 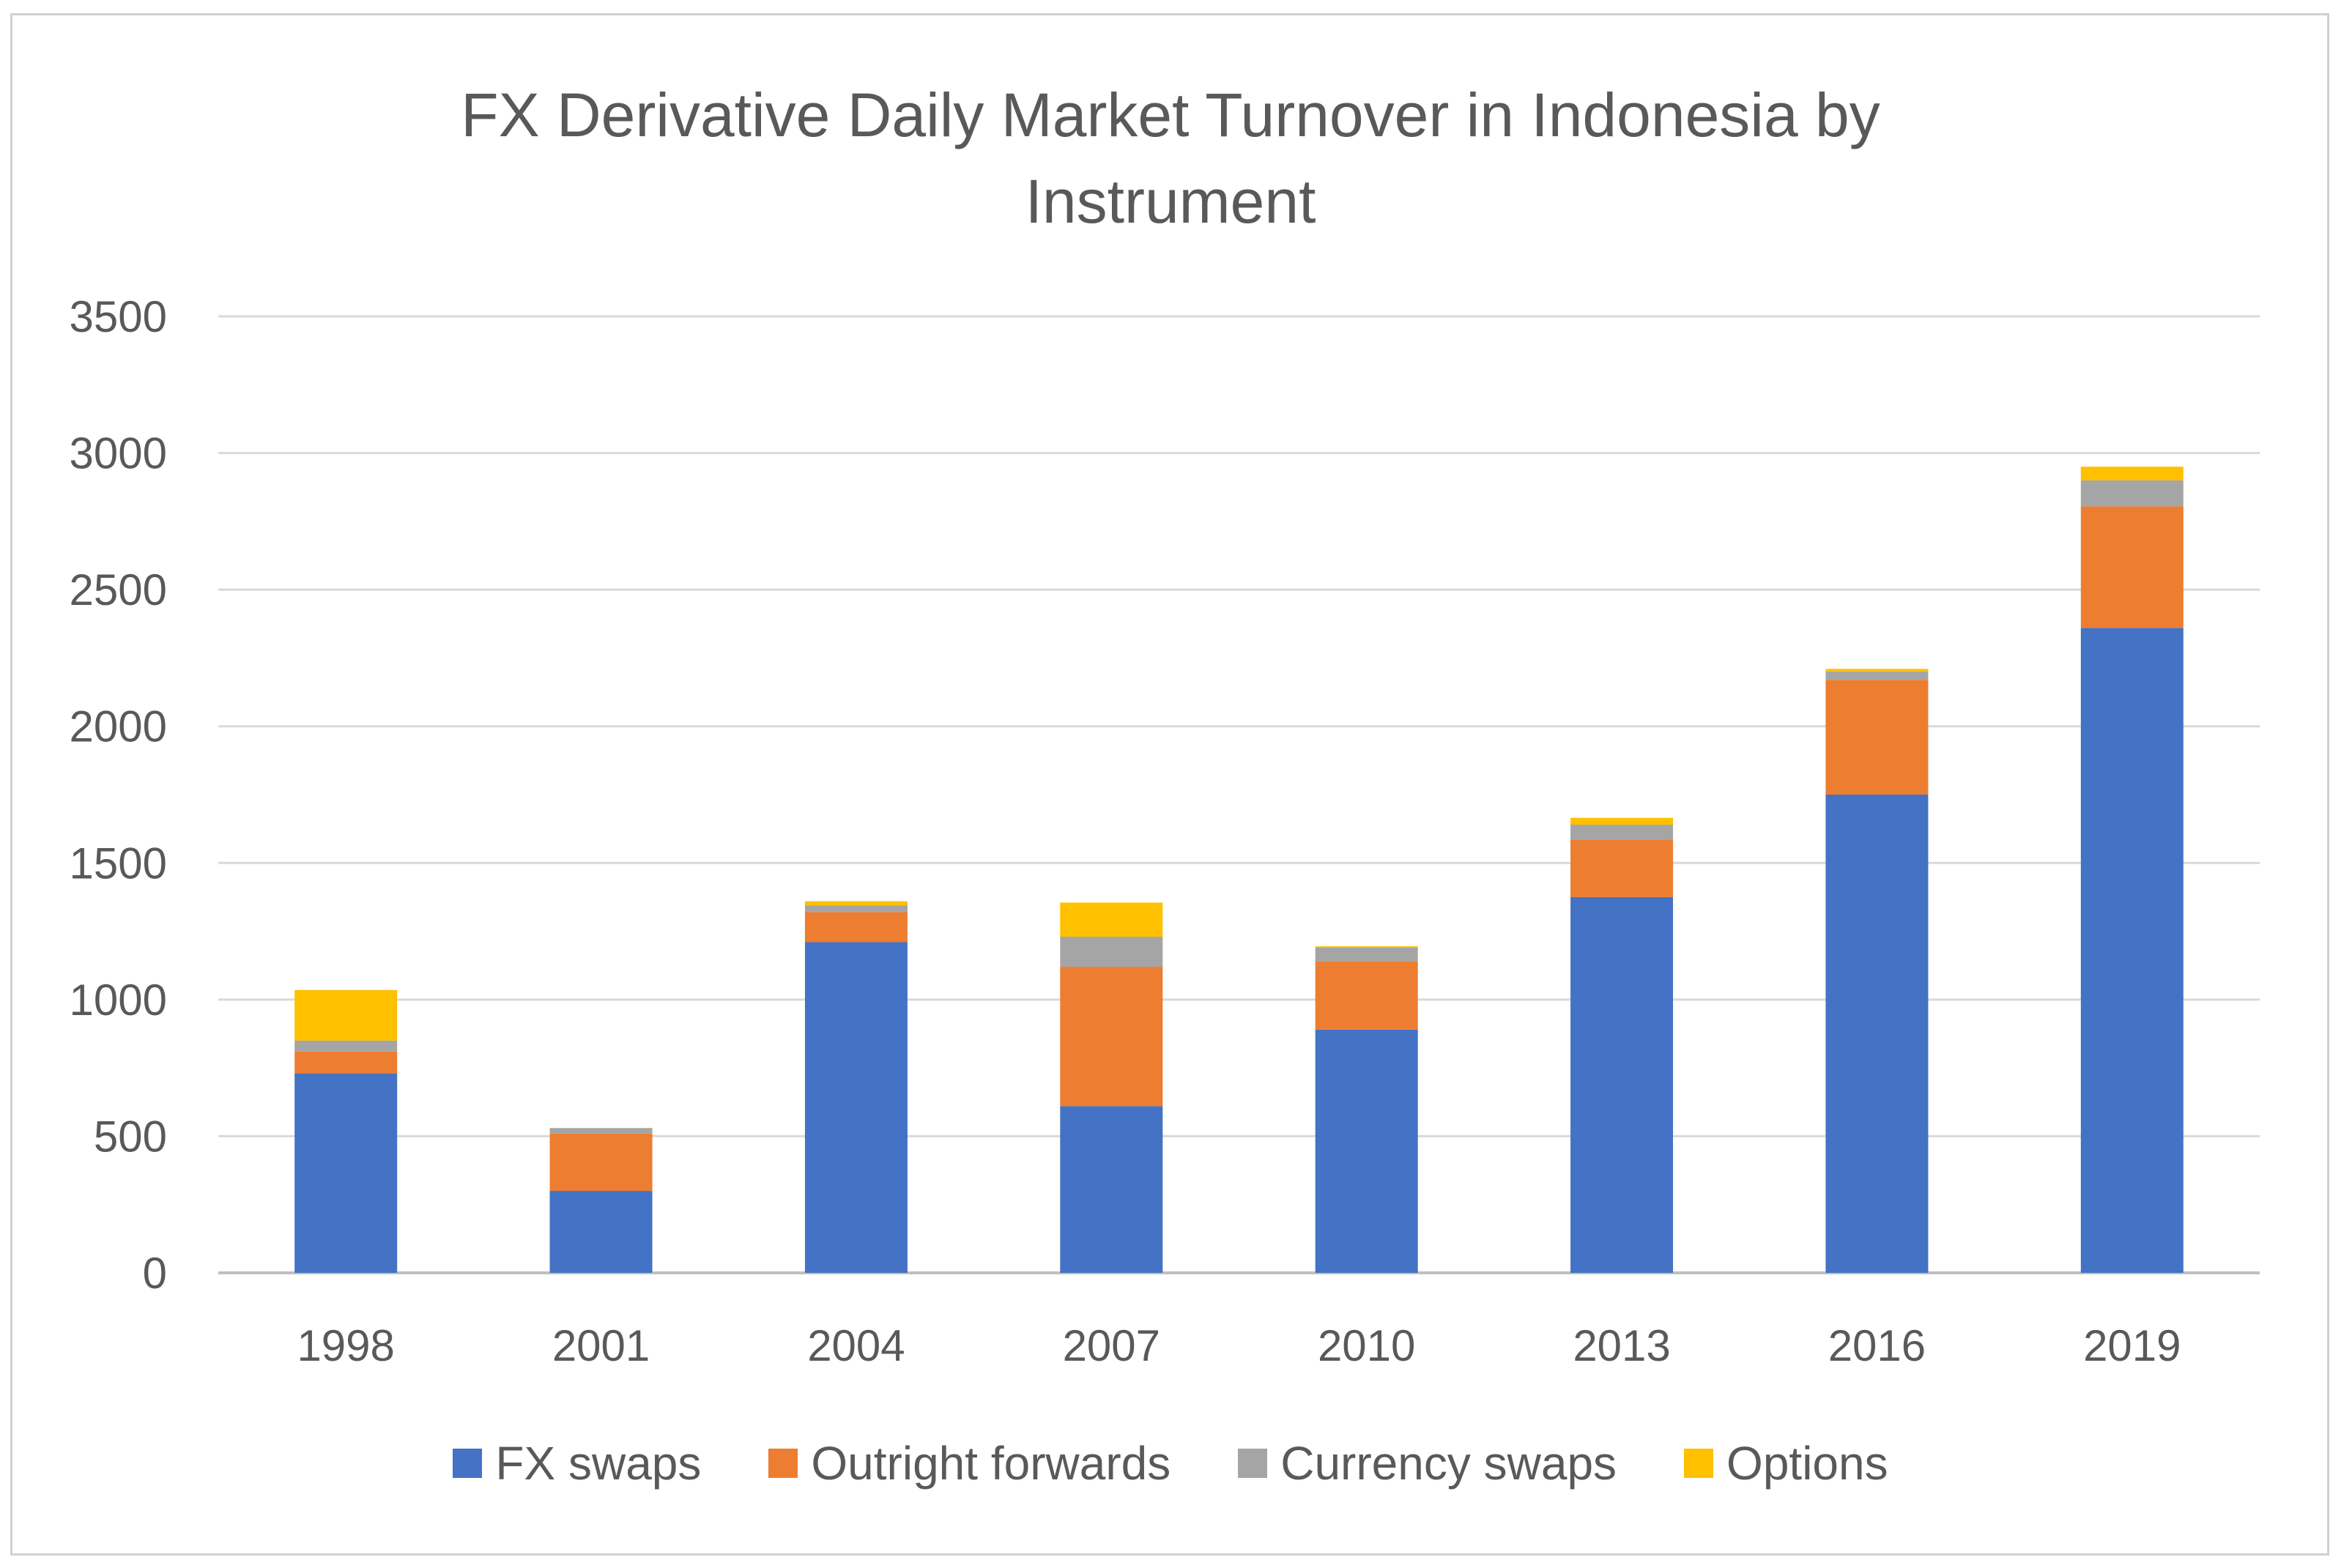 I want to click on legend-label: Currency swaps, so click(x=1448, y=1463).